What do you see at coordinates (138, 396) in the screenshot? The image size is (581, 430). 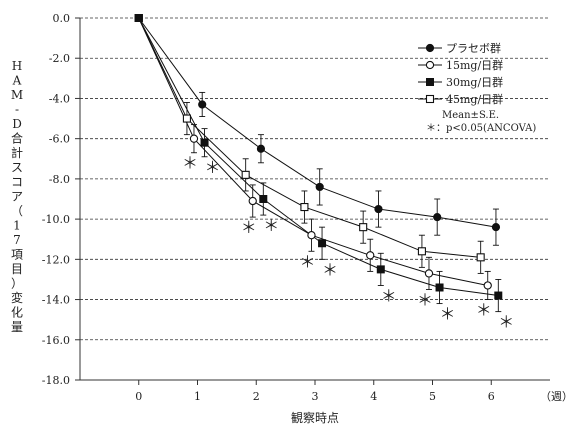 I see `x-tick-label: 0` at bounding box center [138, 396].